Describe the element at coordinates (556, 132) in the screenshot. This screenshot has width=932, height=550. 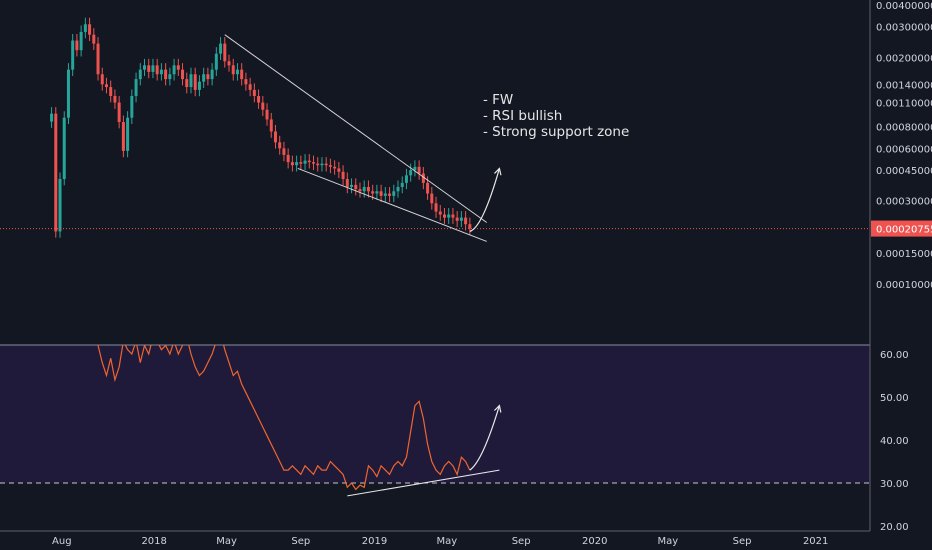
I see `note-line: - Strong support zone` at that location.